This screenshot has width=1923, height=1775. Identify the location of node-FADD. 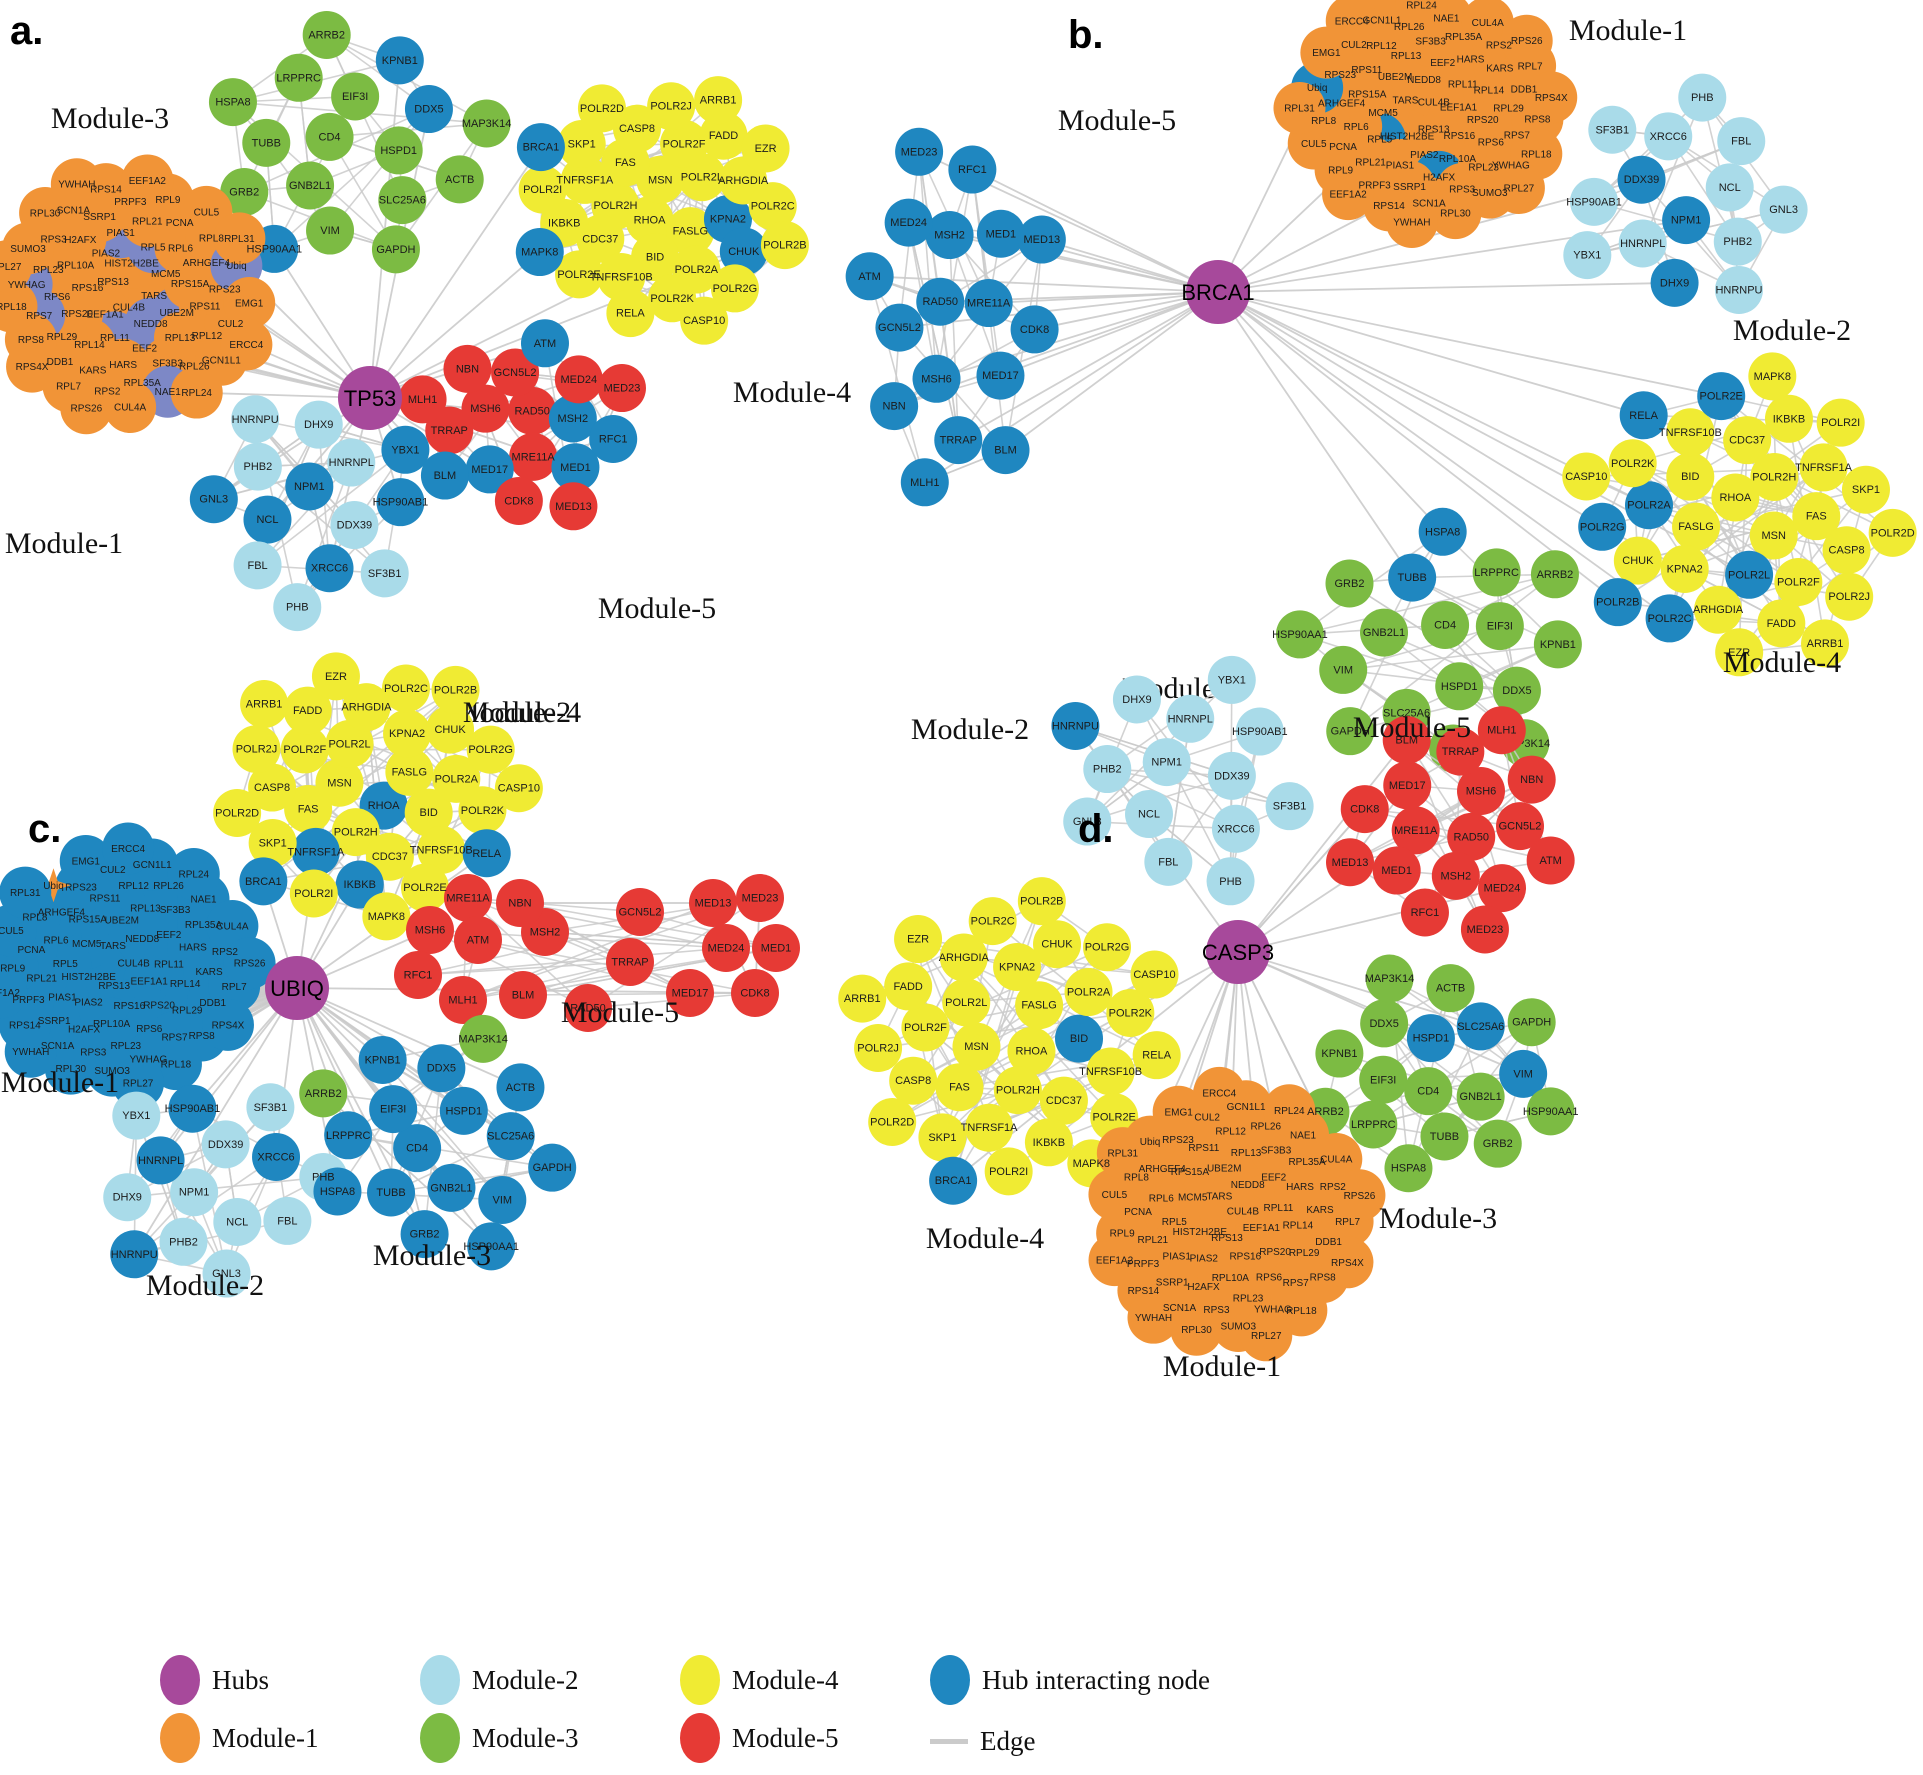
(723, 135).